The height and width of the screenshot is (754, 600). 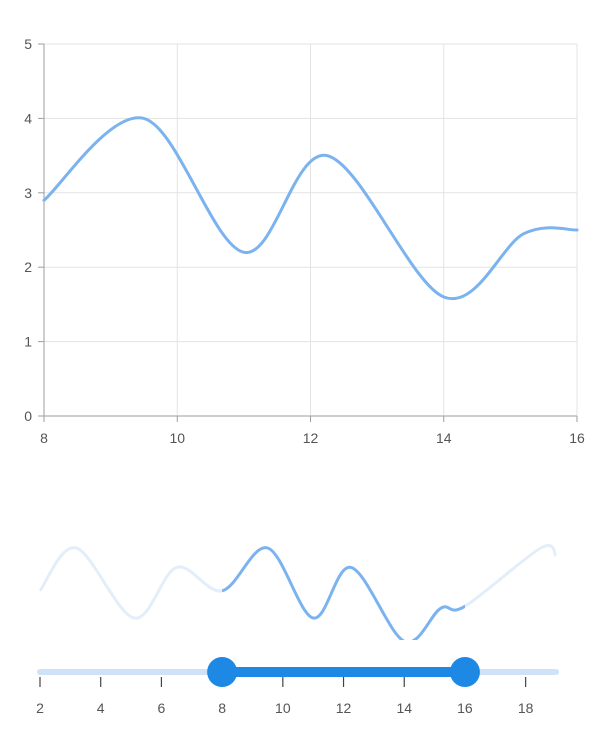 I want to click on y-tick-label: 2, so click(x=28, y=267).